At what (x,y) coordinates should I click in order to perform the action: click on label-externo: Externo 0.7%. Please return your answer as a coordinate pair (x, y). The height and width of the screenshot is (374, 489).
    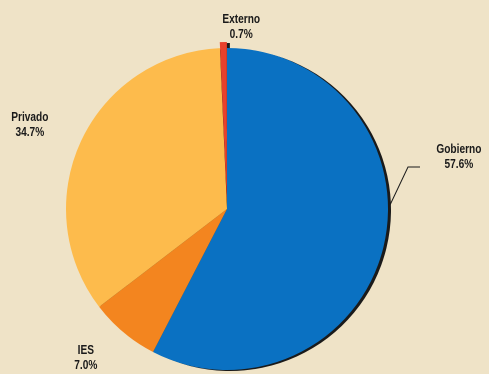
    Looking at the image, I should click on (241, 26).